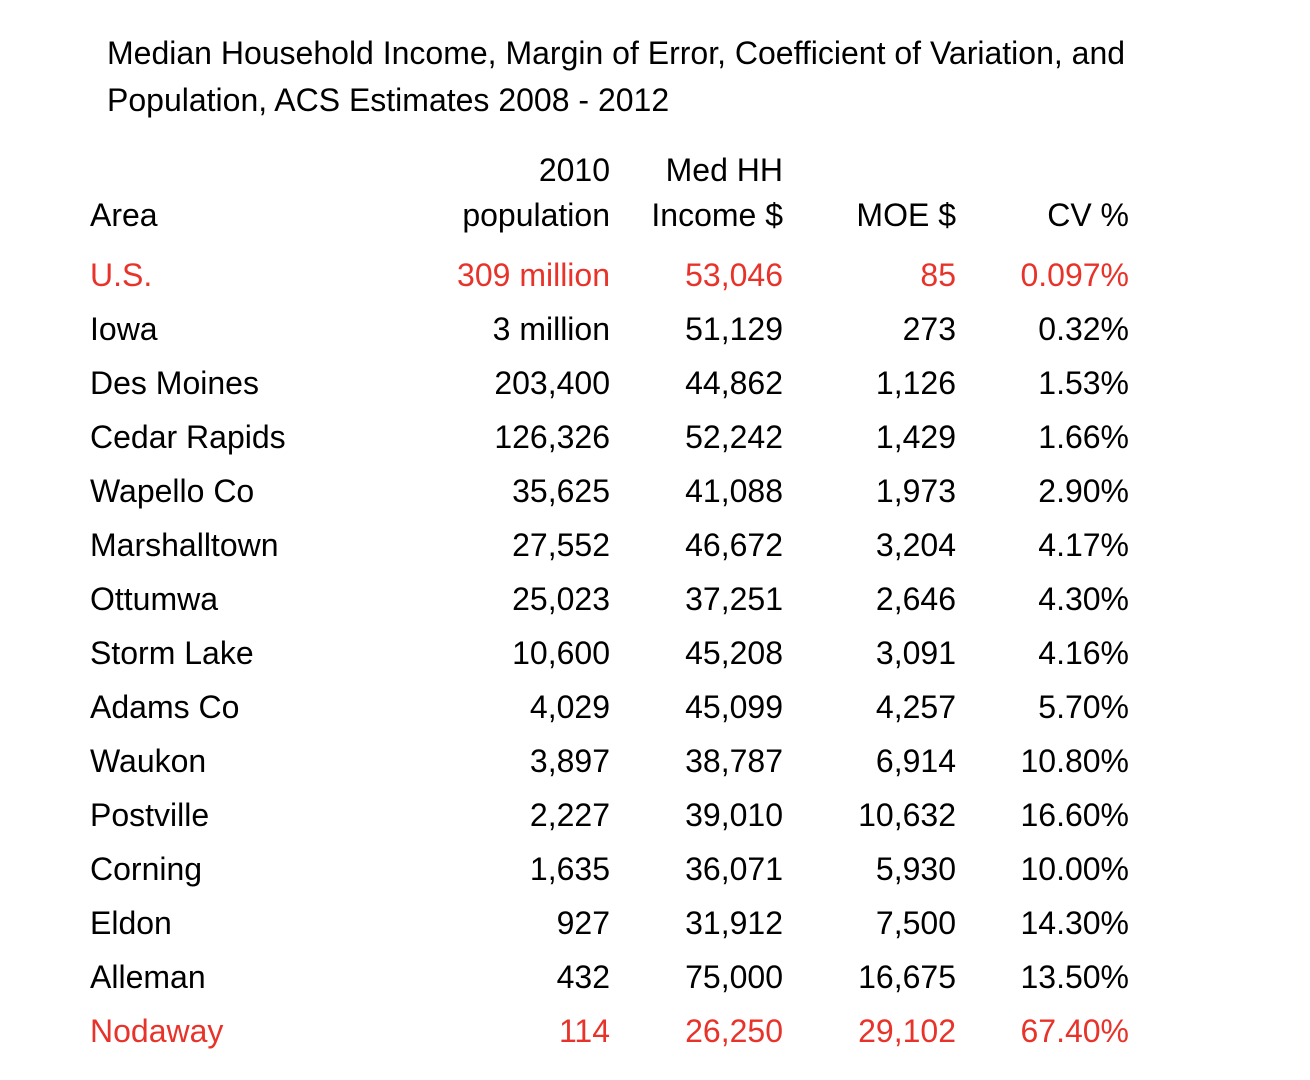  Describe the element at coordinates (609, 545) in the screenshot. I see `table-row: Marshalltown 27,552 46,672 3,204 4.17%` at that location.